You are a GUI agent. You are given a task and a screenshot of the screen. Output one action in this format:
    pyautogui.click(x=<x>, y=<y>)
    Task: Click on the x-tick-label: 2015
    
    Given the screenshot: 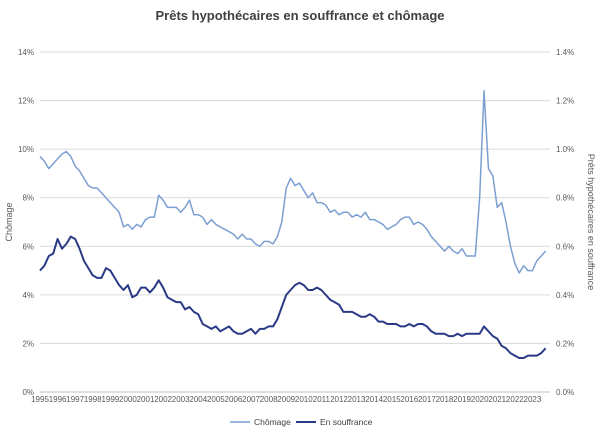 What is the action you would take?
    pyautogui.click(x=392, y=399)
    